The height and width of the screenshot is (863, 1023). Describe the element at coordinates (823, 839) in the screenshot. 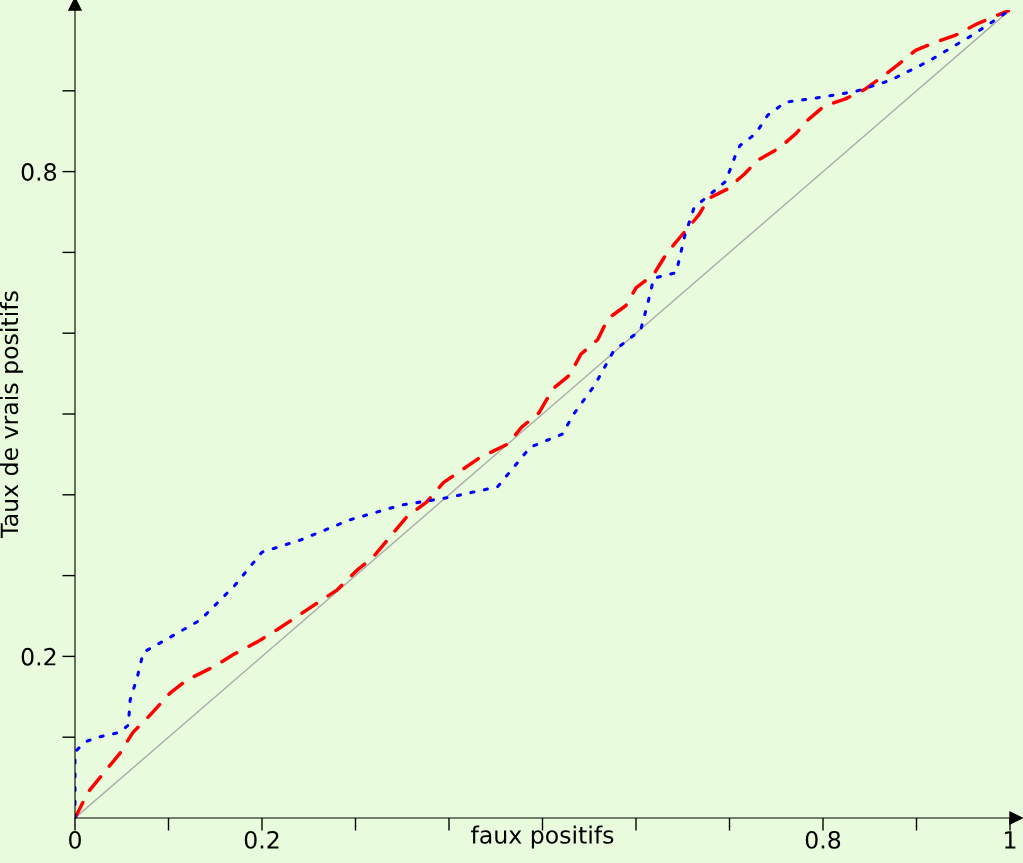

I see `x-tick-label: 0.8` at that location.